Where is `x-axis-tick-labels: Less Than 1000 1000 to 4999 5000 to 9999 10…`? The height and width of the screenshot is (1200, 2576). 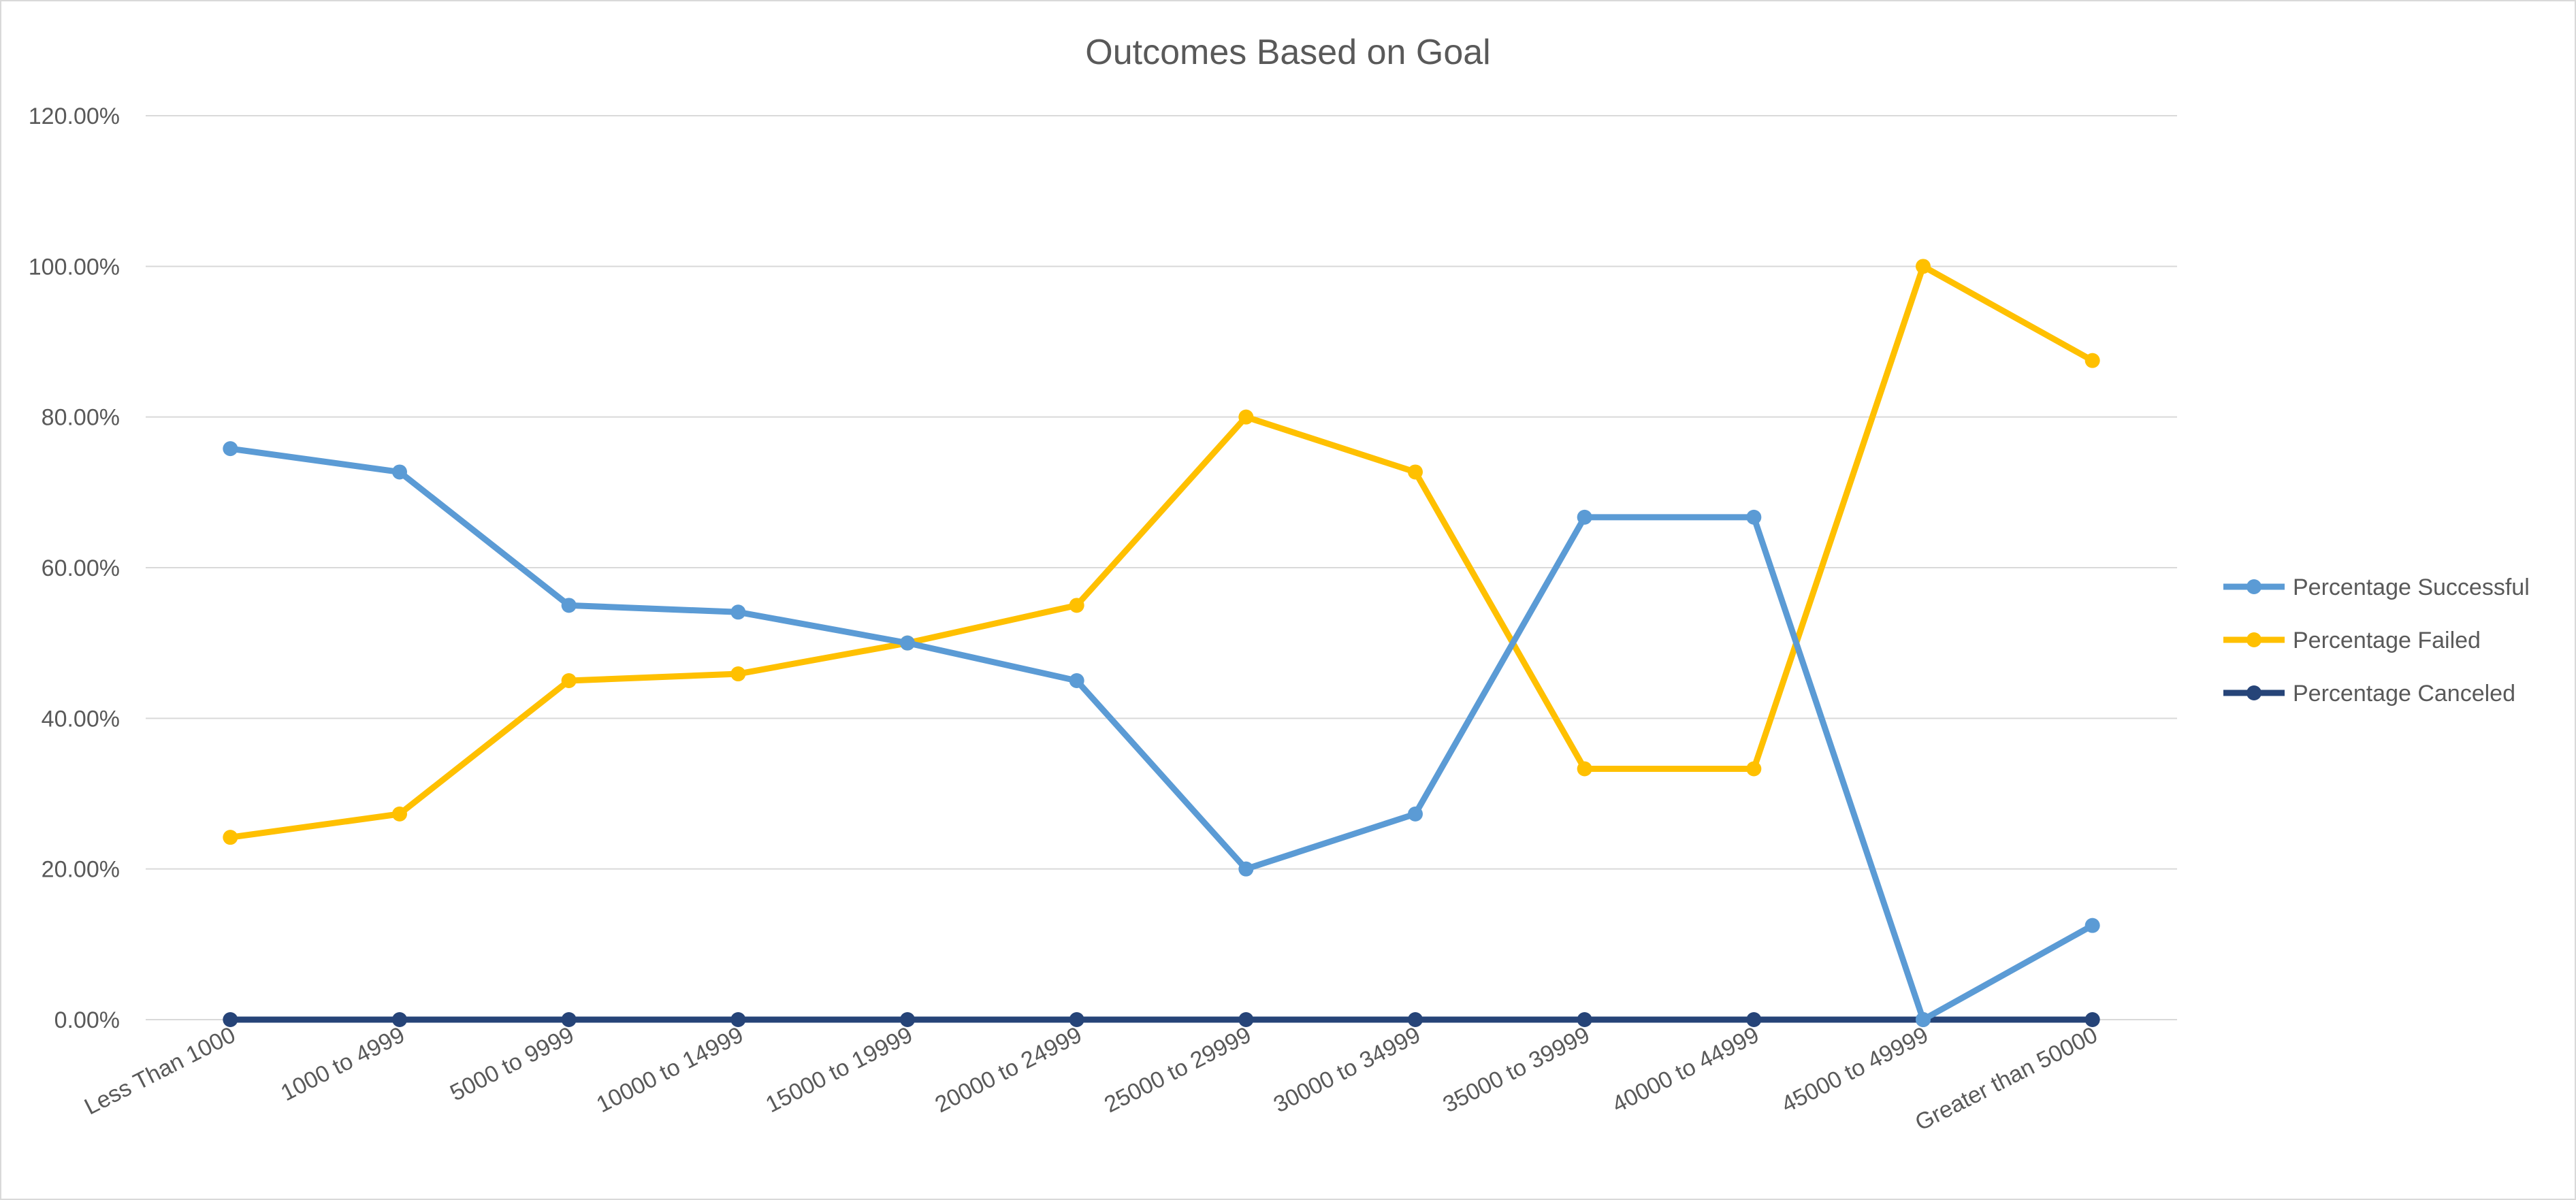 x-axis-tick-labels: Less Than 1000 1000 to 4999 5000 to 9999 10… is located at coordinates (1091, 1079).